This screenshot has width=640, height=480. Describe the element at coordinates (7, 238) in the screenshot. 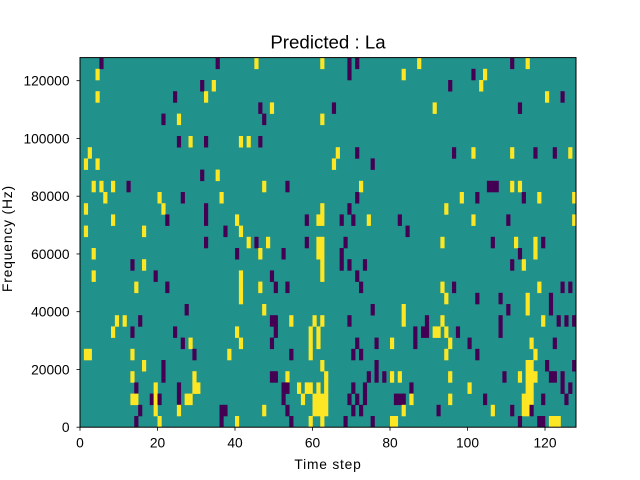

I see `svg-text: Frequency (Hz)` at that location.